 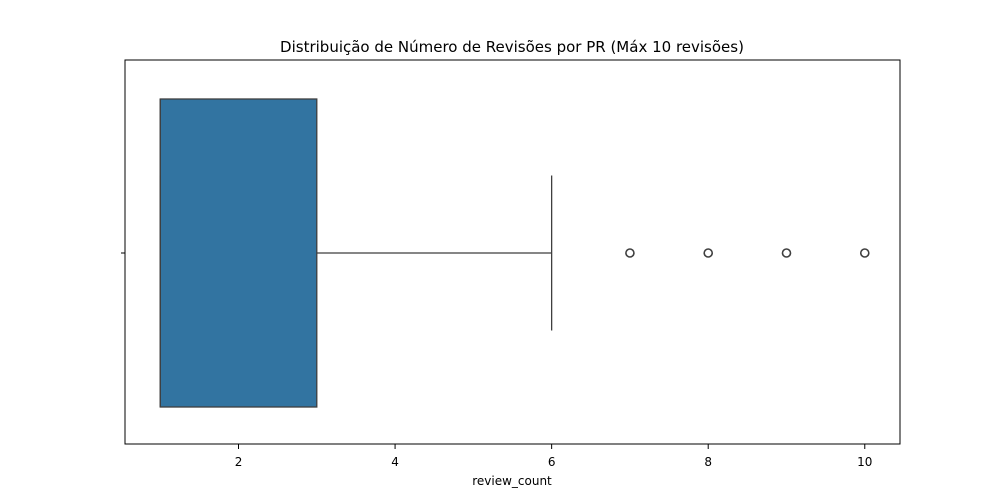 I want to click on x-tick-label: 10, so click(x=864, y=462).